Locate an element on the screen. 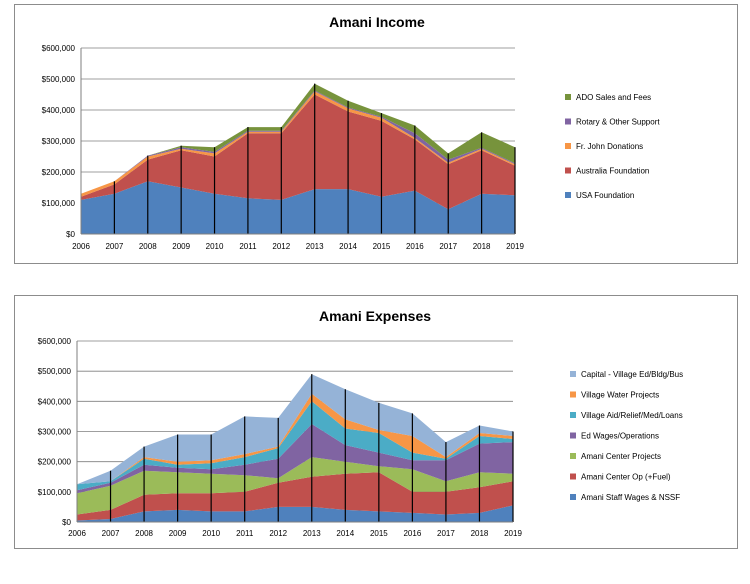 The height and width of the screenshot is (584, 750). expenses-y-tick-label: $100,000 is located at coordinates (55, 492).